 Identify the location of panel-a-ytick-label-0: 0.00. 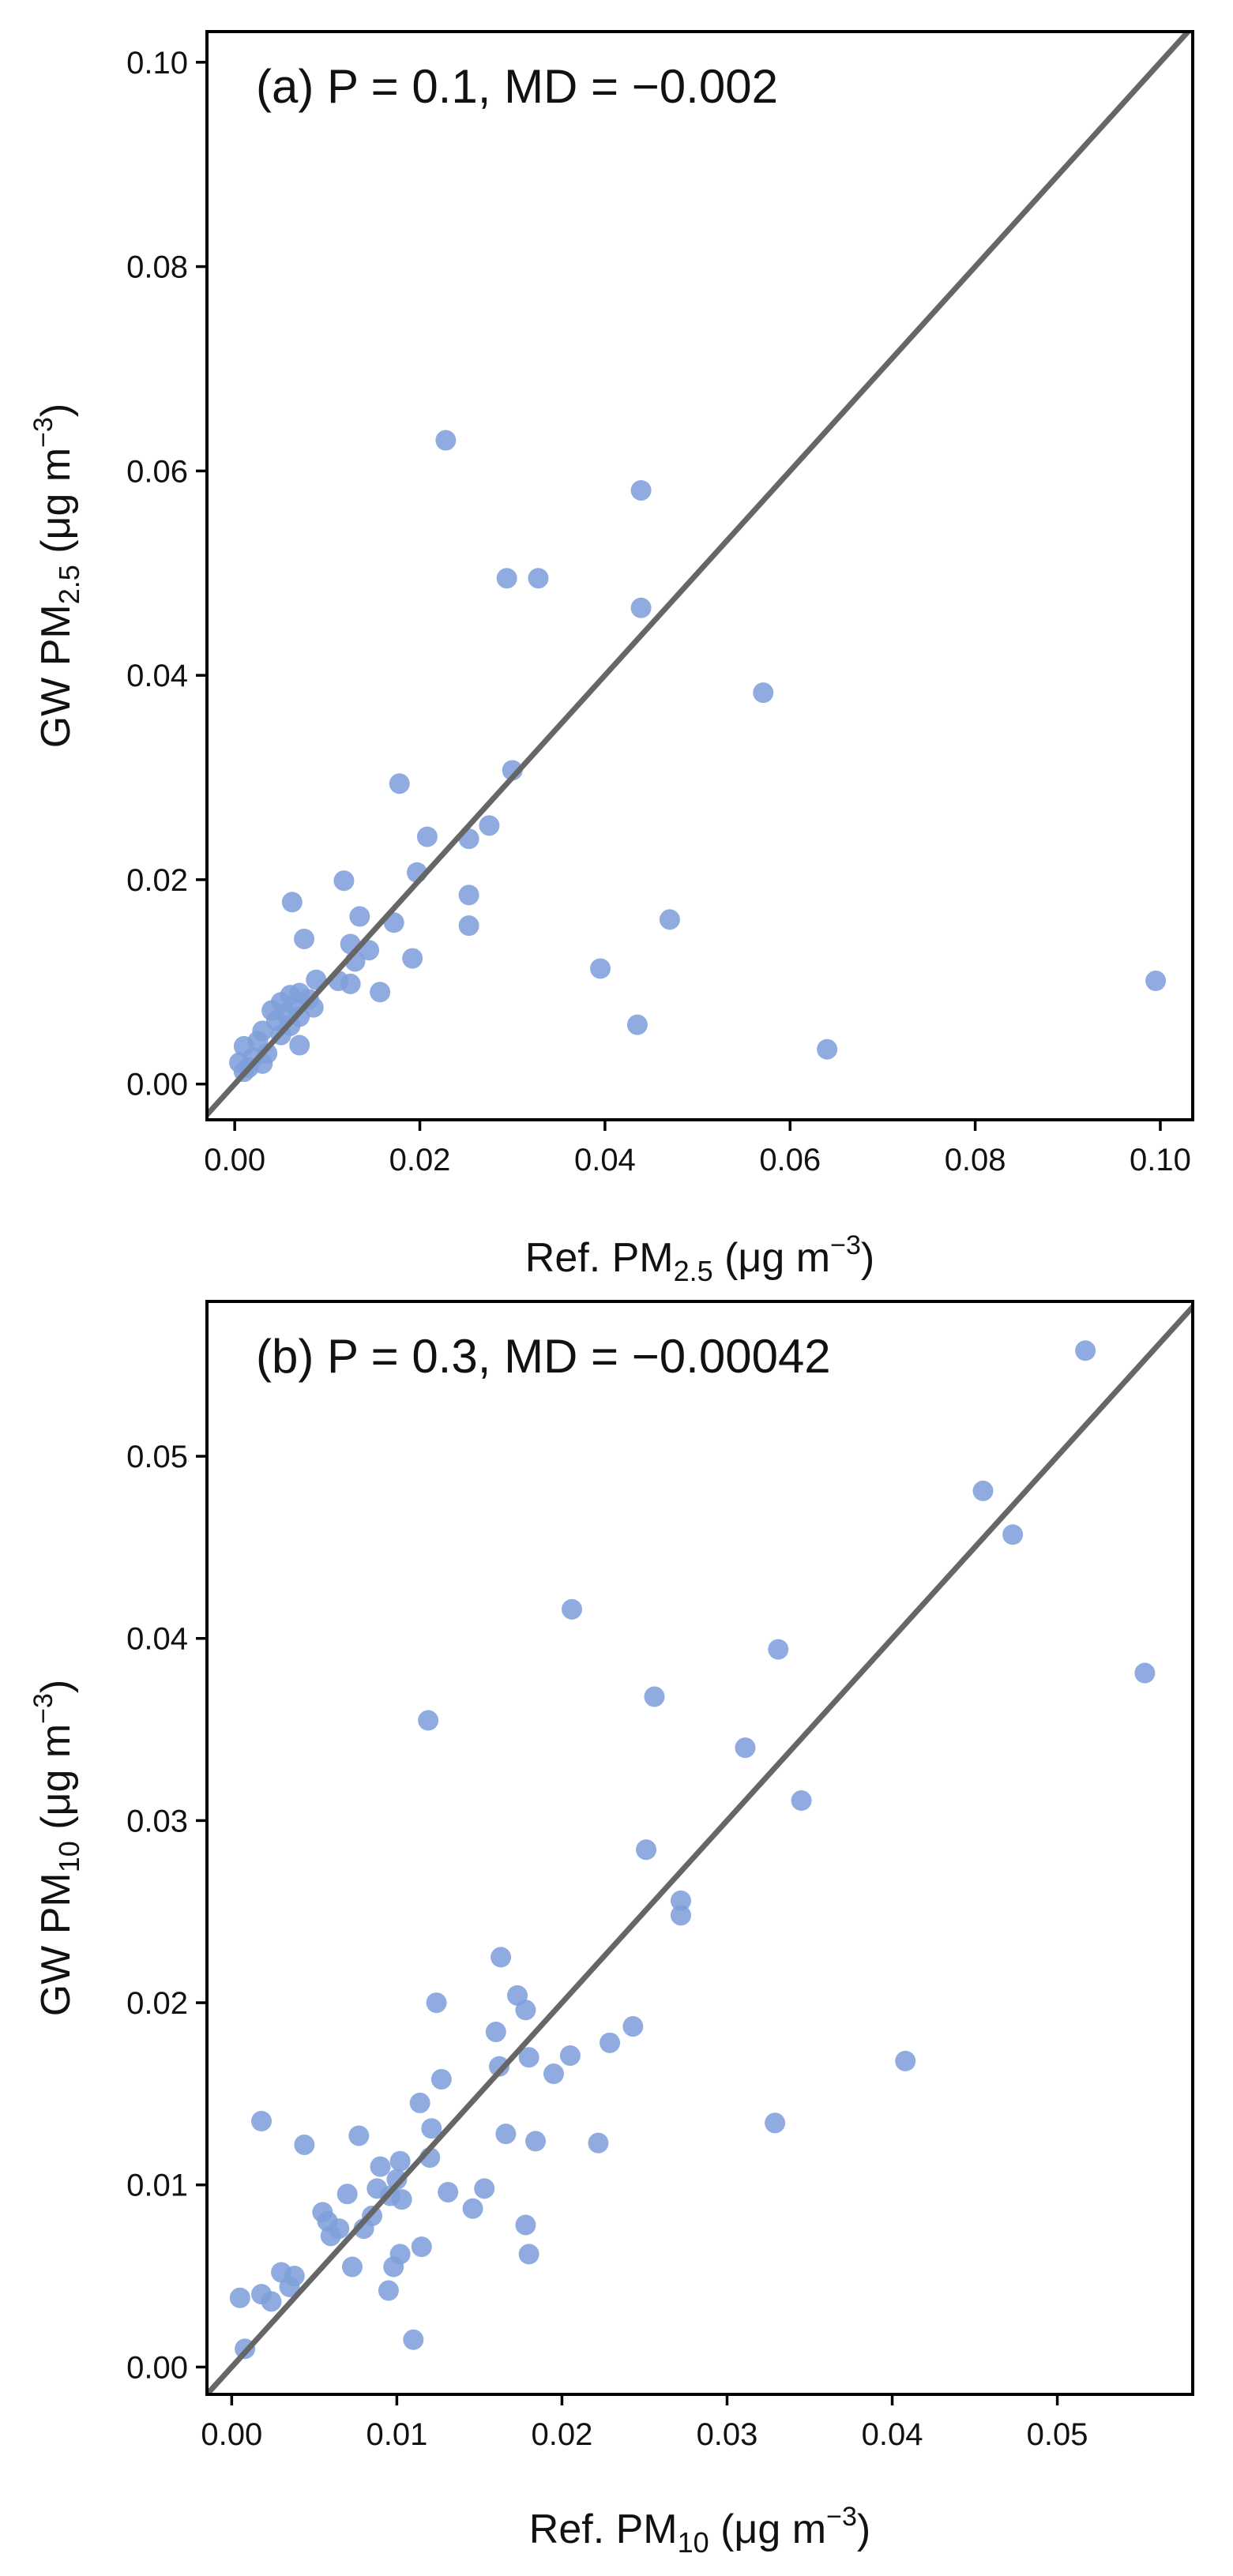
(157, 1085).